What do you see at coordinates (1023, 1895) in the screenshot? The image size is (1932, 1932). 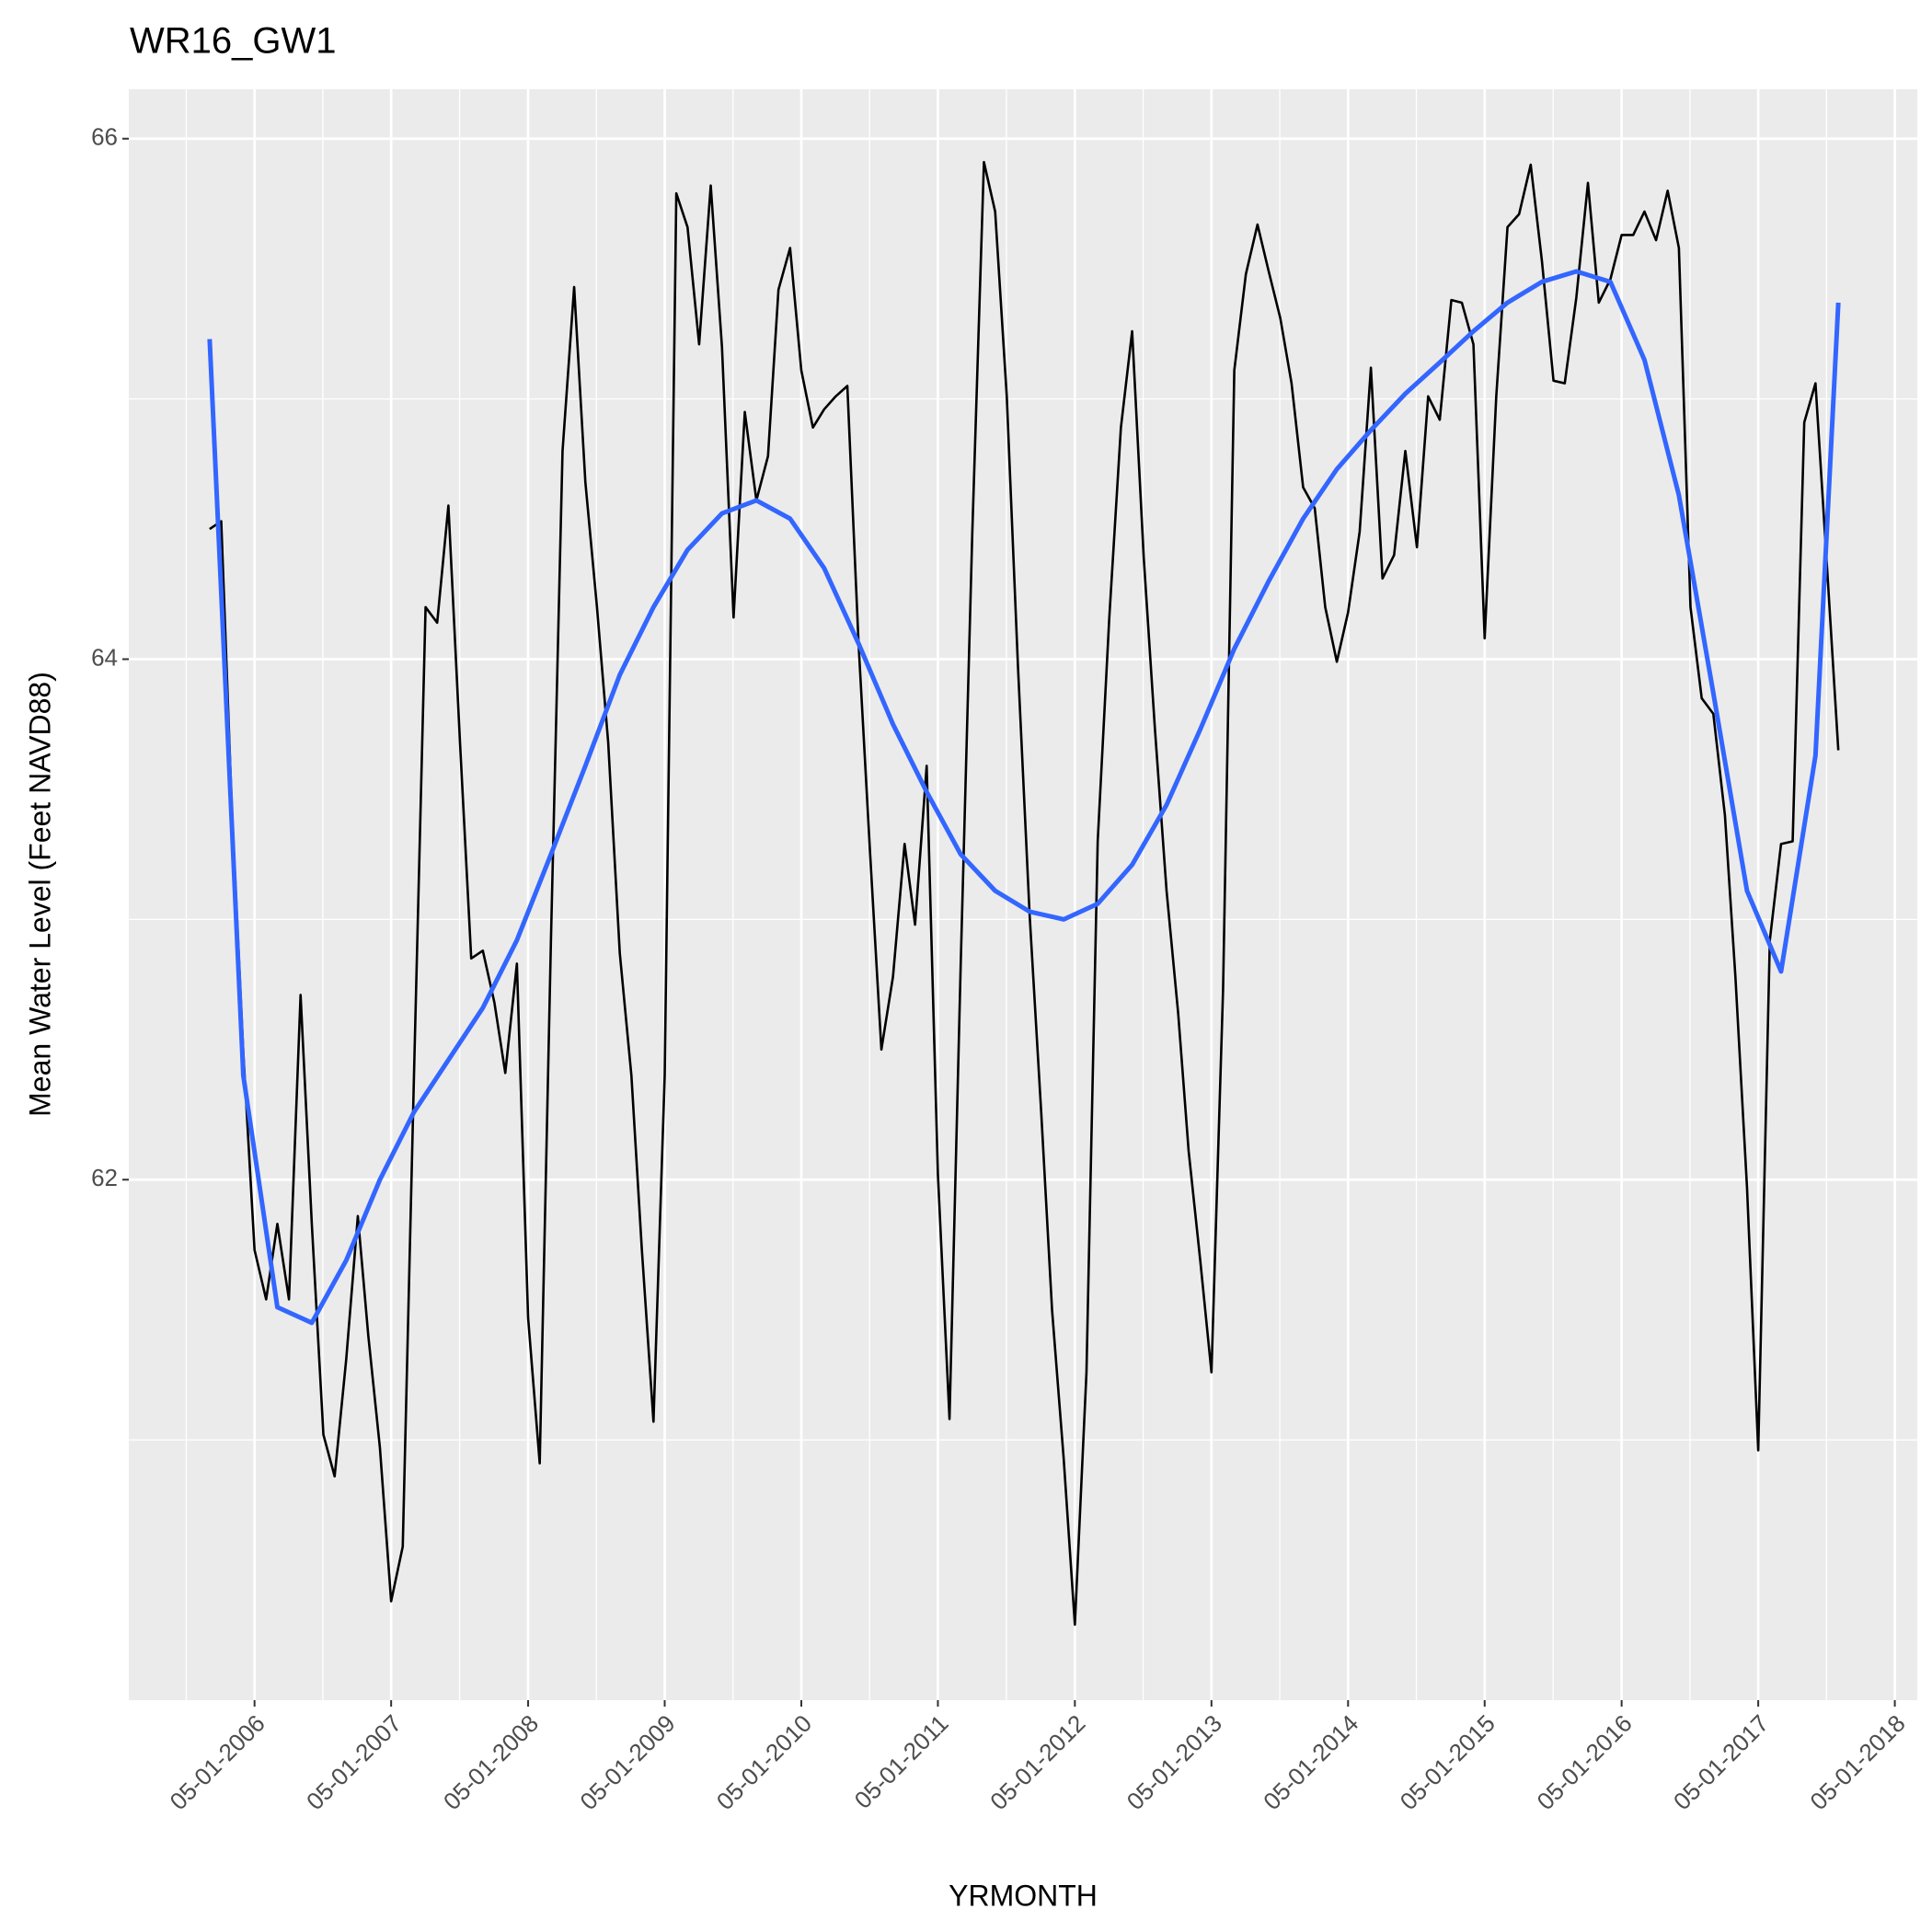 I see `x-axis-title: YRMONTH` at bounding box center [1023, 1895].